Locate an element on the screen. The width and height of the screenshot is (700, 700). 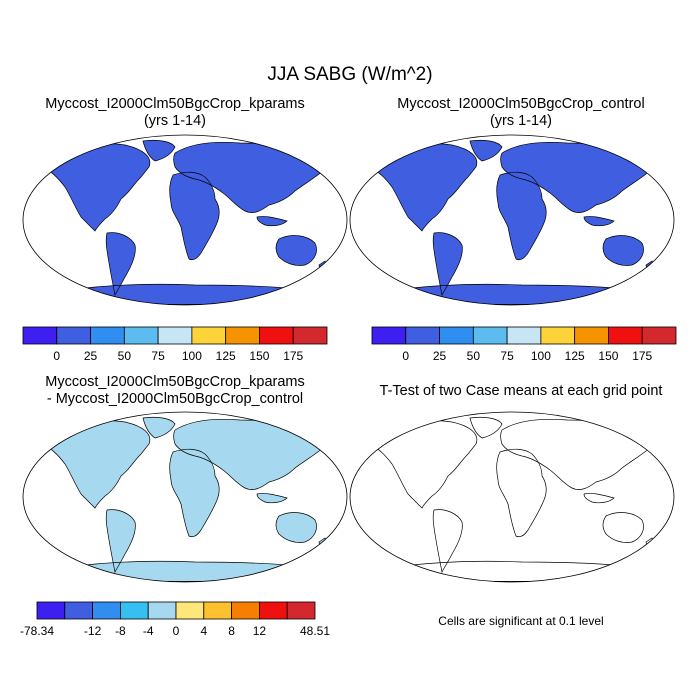
colorbar-label: 8 is located at coordinates (231, 631).